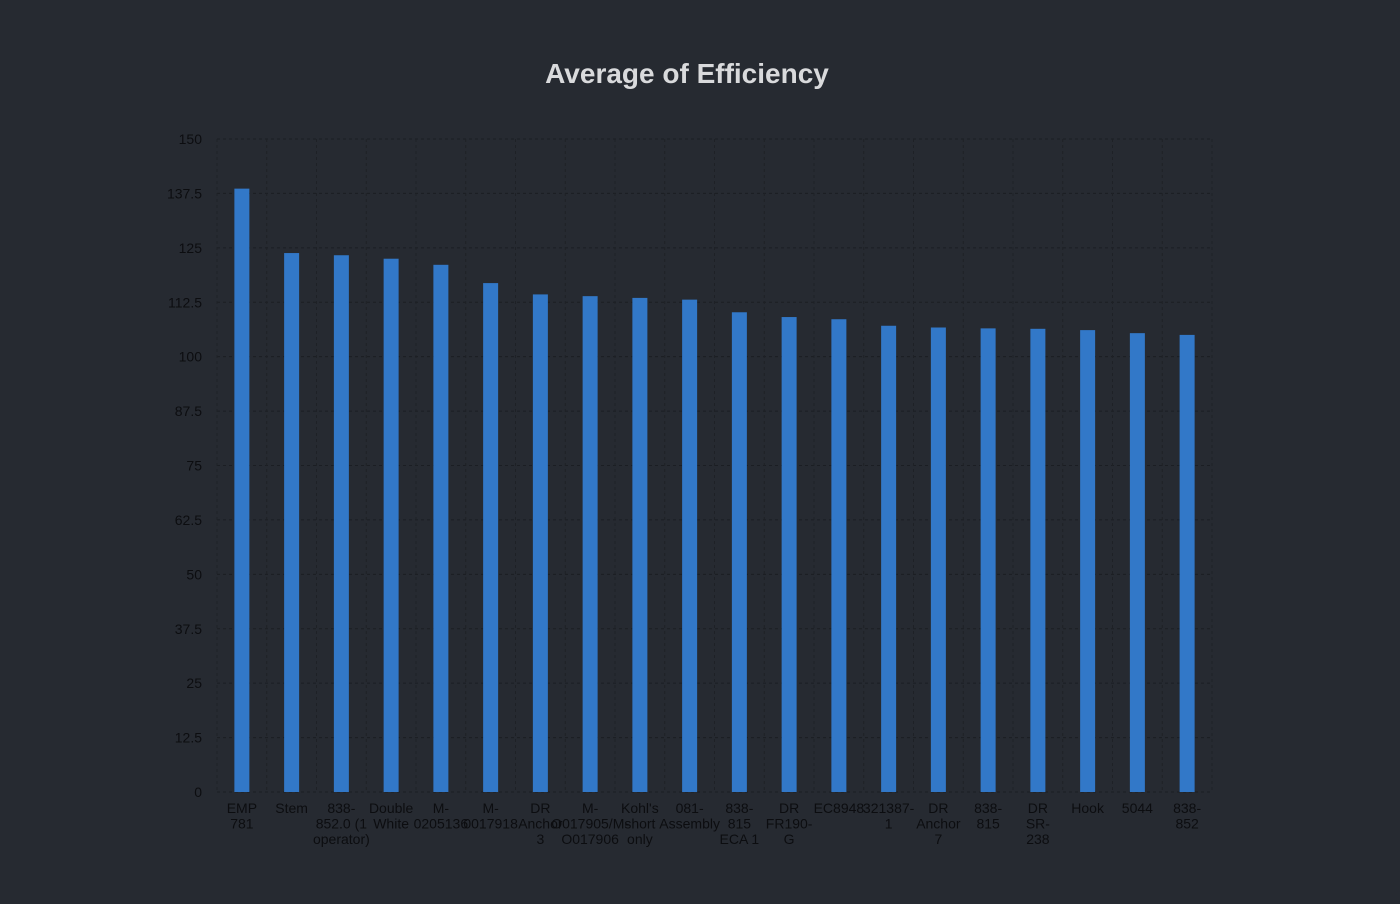 The height and width of the screenshot is (904, 1400). I want to click on y-tick-label: 0, so click(198, 792).